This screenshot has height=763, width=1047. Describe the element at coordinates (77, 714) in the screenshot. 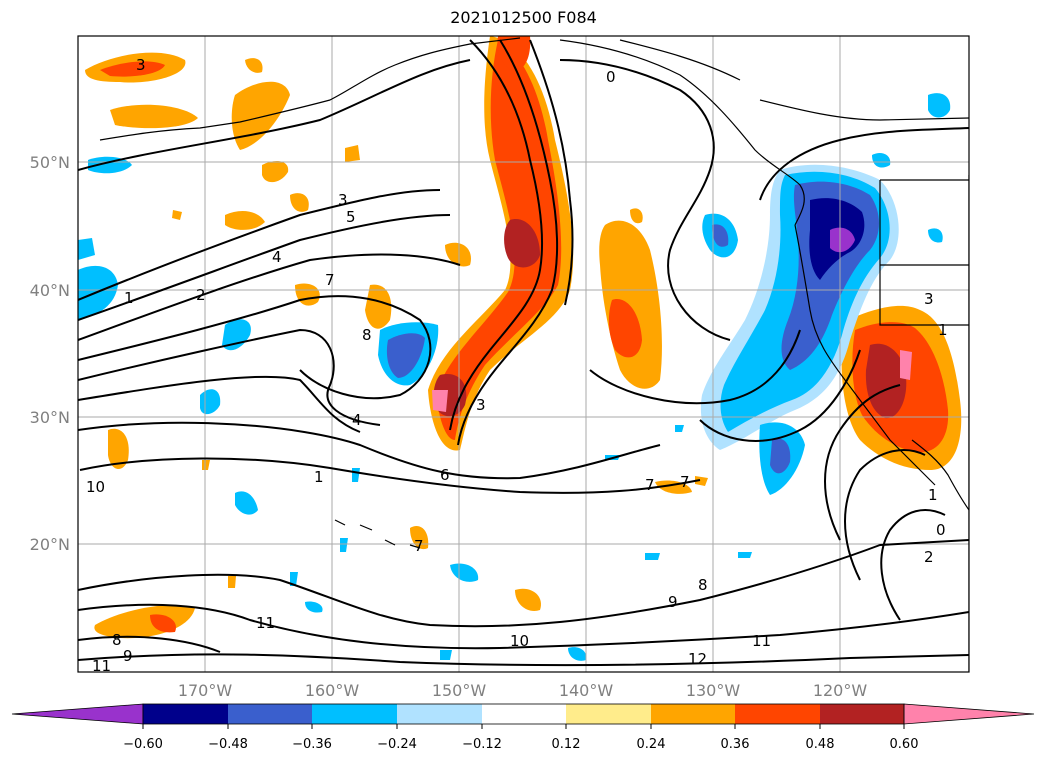

I see `colorbar-extend-left` at that location.